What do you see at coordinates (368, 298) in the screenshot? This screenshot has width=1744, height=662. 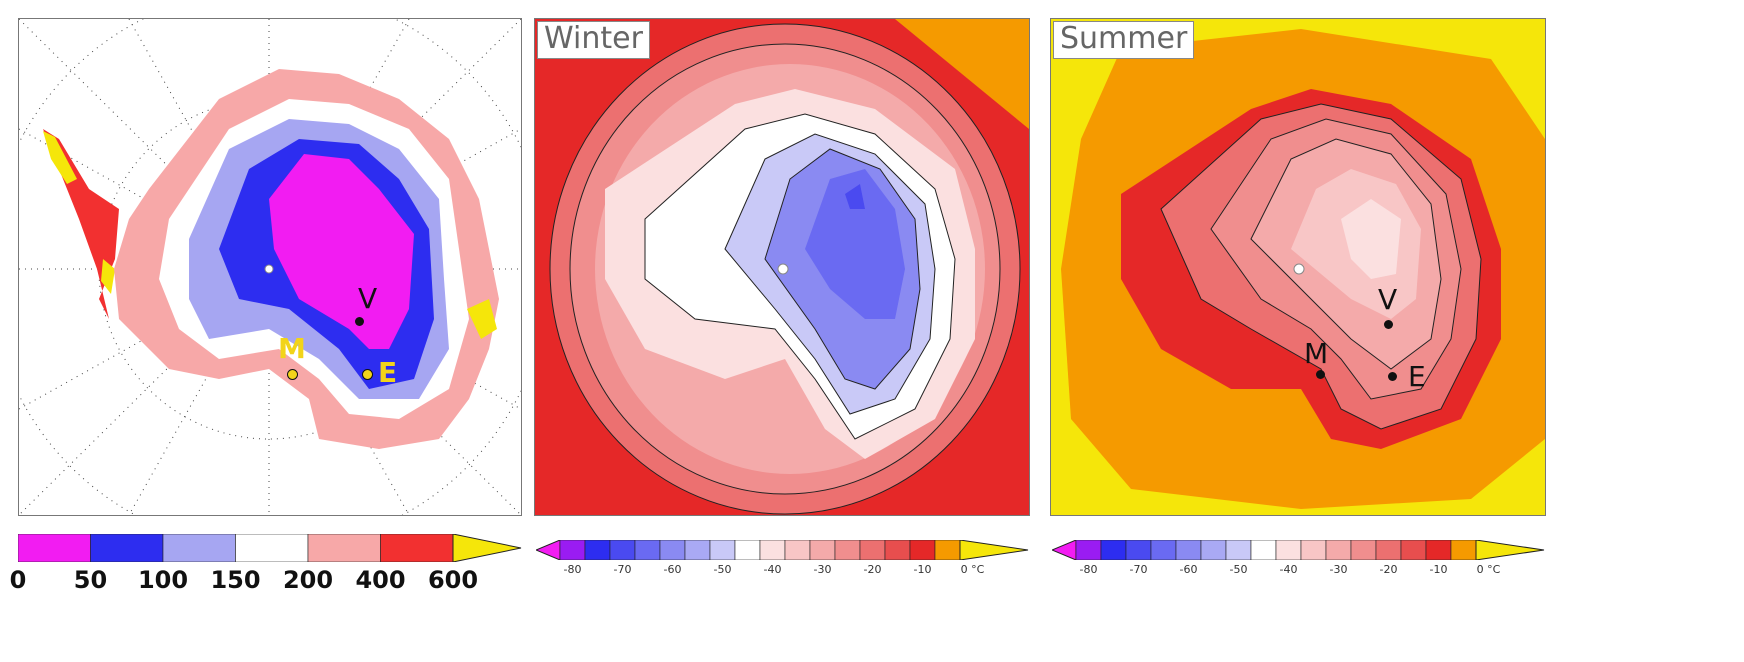 I see `station-v-label: V` at bounding box center [368, 298].